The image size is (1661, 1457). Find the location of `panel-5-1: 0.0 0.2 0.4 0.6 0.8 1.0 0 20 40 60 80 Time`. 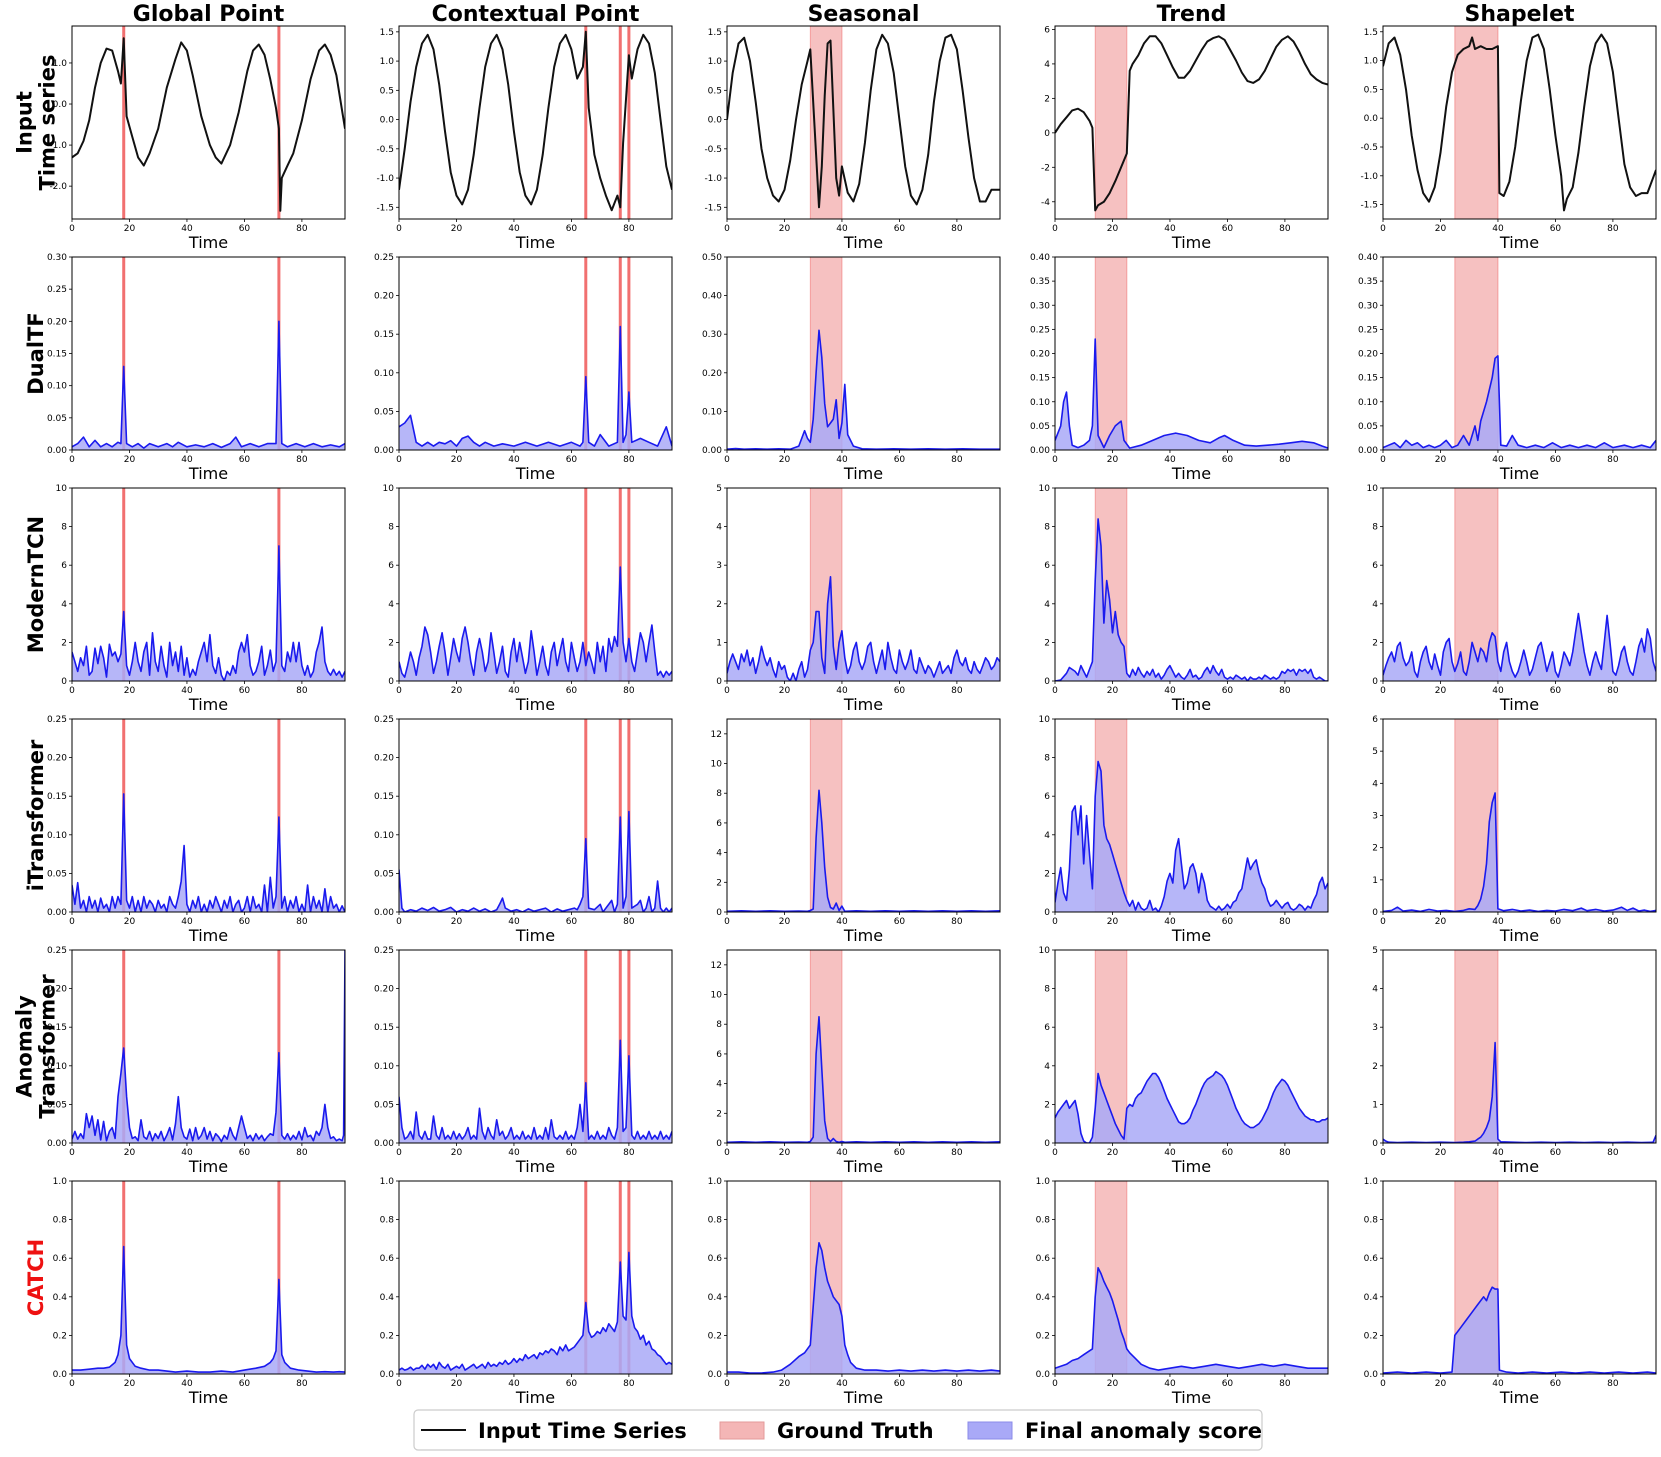

panel-5-1: 0.0 0.2 0.4 0.6 0.8 1.0 0 20 40 60 80 Time is located at coordinates (526, 1292).